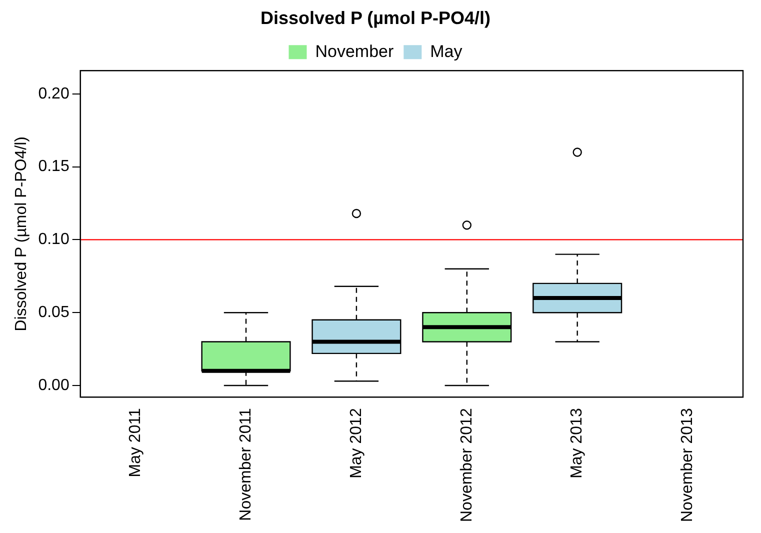 Image resolution: width=761 pixels, height=533 pixels. I want to click on x-tick-label: November 2011, so click(245, 464).